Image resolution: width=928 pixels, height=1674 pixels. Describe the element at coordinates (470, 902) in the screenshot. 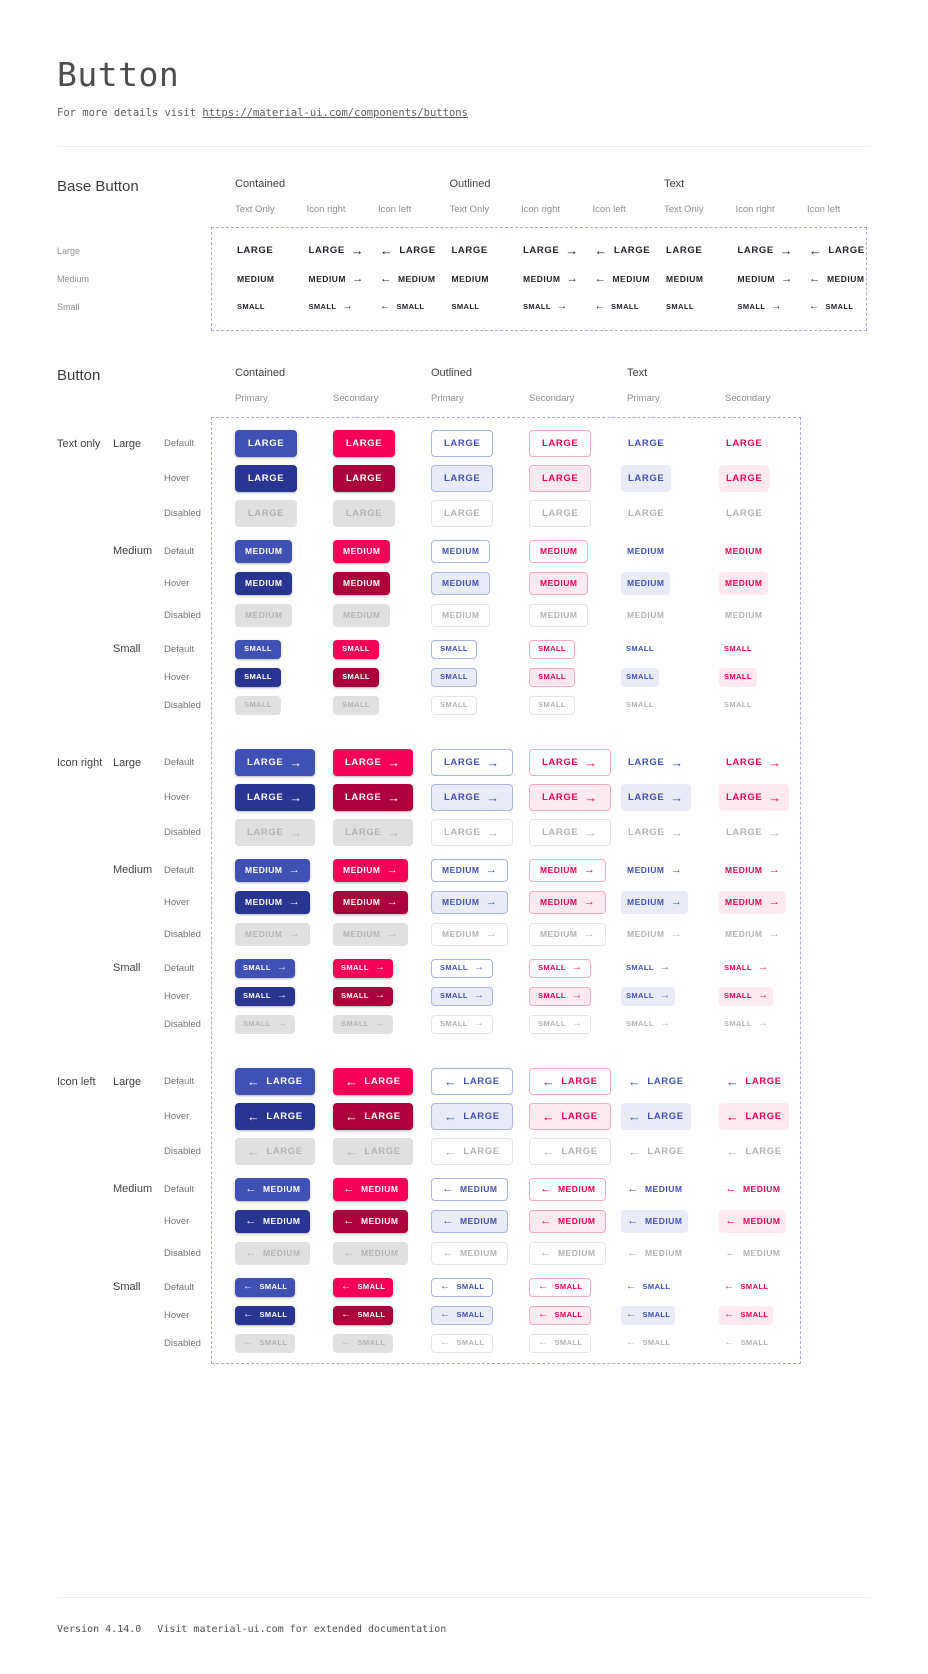

I see `button-sample-outlined-primary-hover: MEDIUM →` at that location.